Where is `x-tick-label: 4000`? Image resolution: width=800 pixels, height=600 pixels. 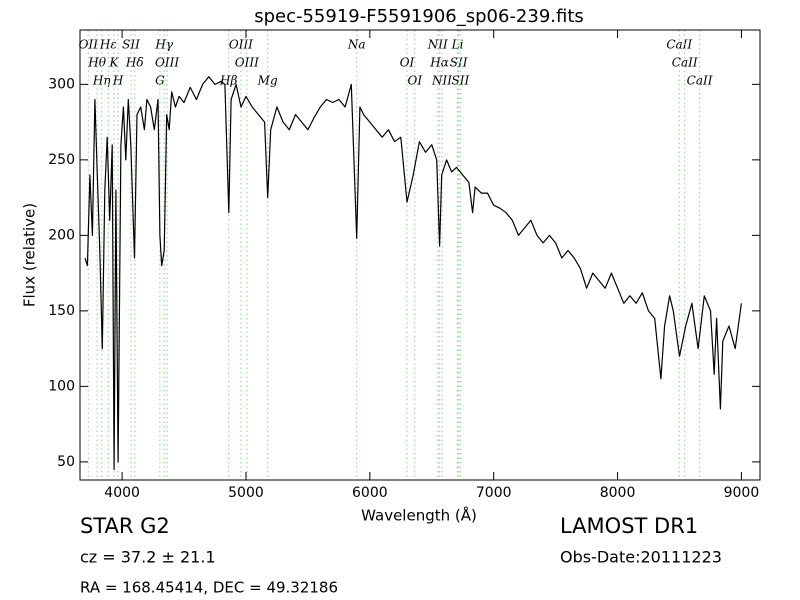
x-tick-label: 4000 is located at coordinates (122, 493).